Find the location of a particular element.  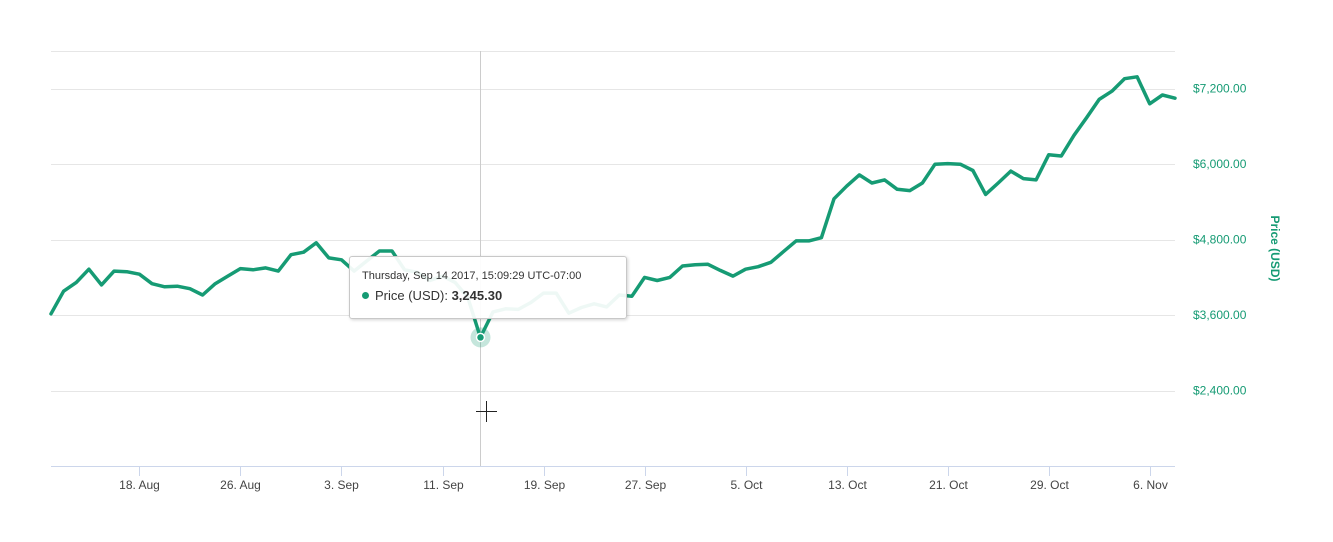

x-tick-label: 21. Oct is located at coordinates (948, 485).